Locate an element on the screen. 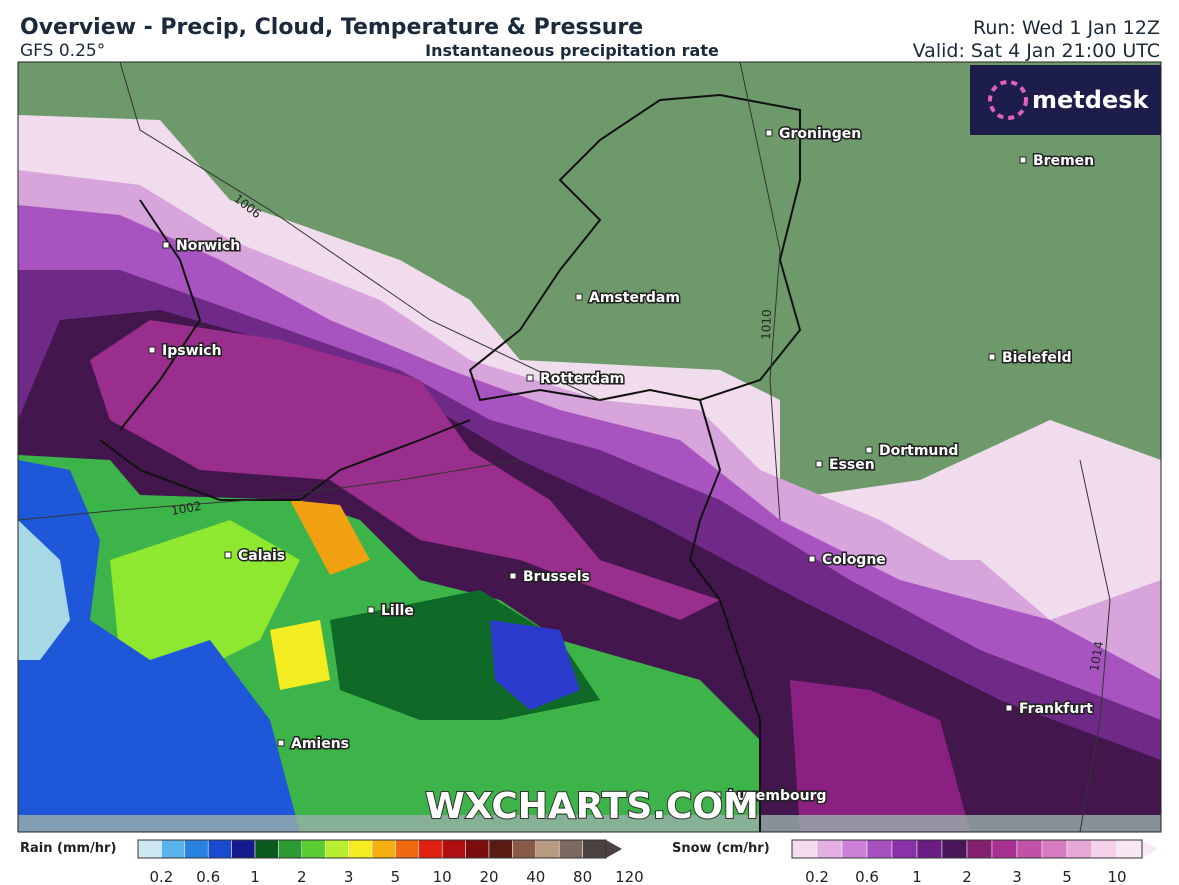  city-label: Dortmund is located at coordinates (918, 451).